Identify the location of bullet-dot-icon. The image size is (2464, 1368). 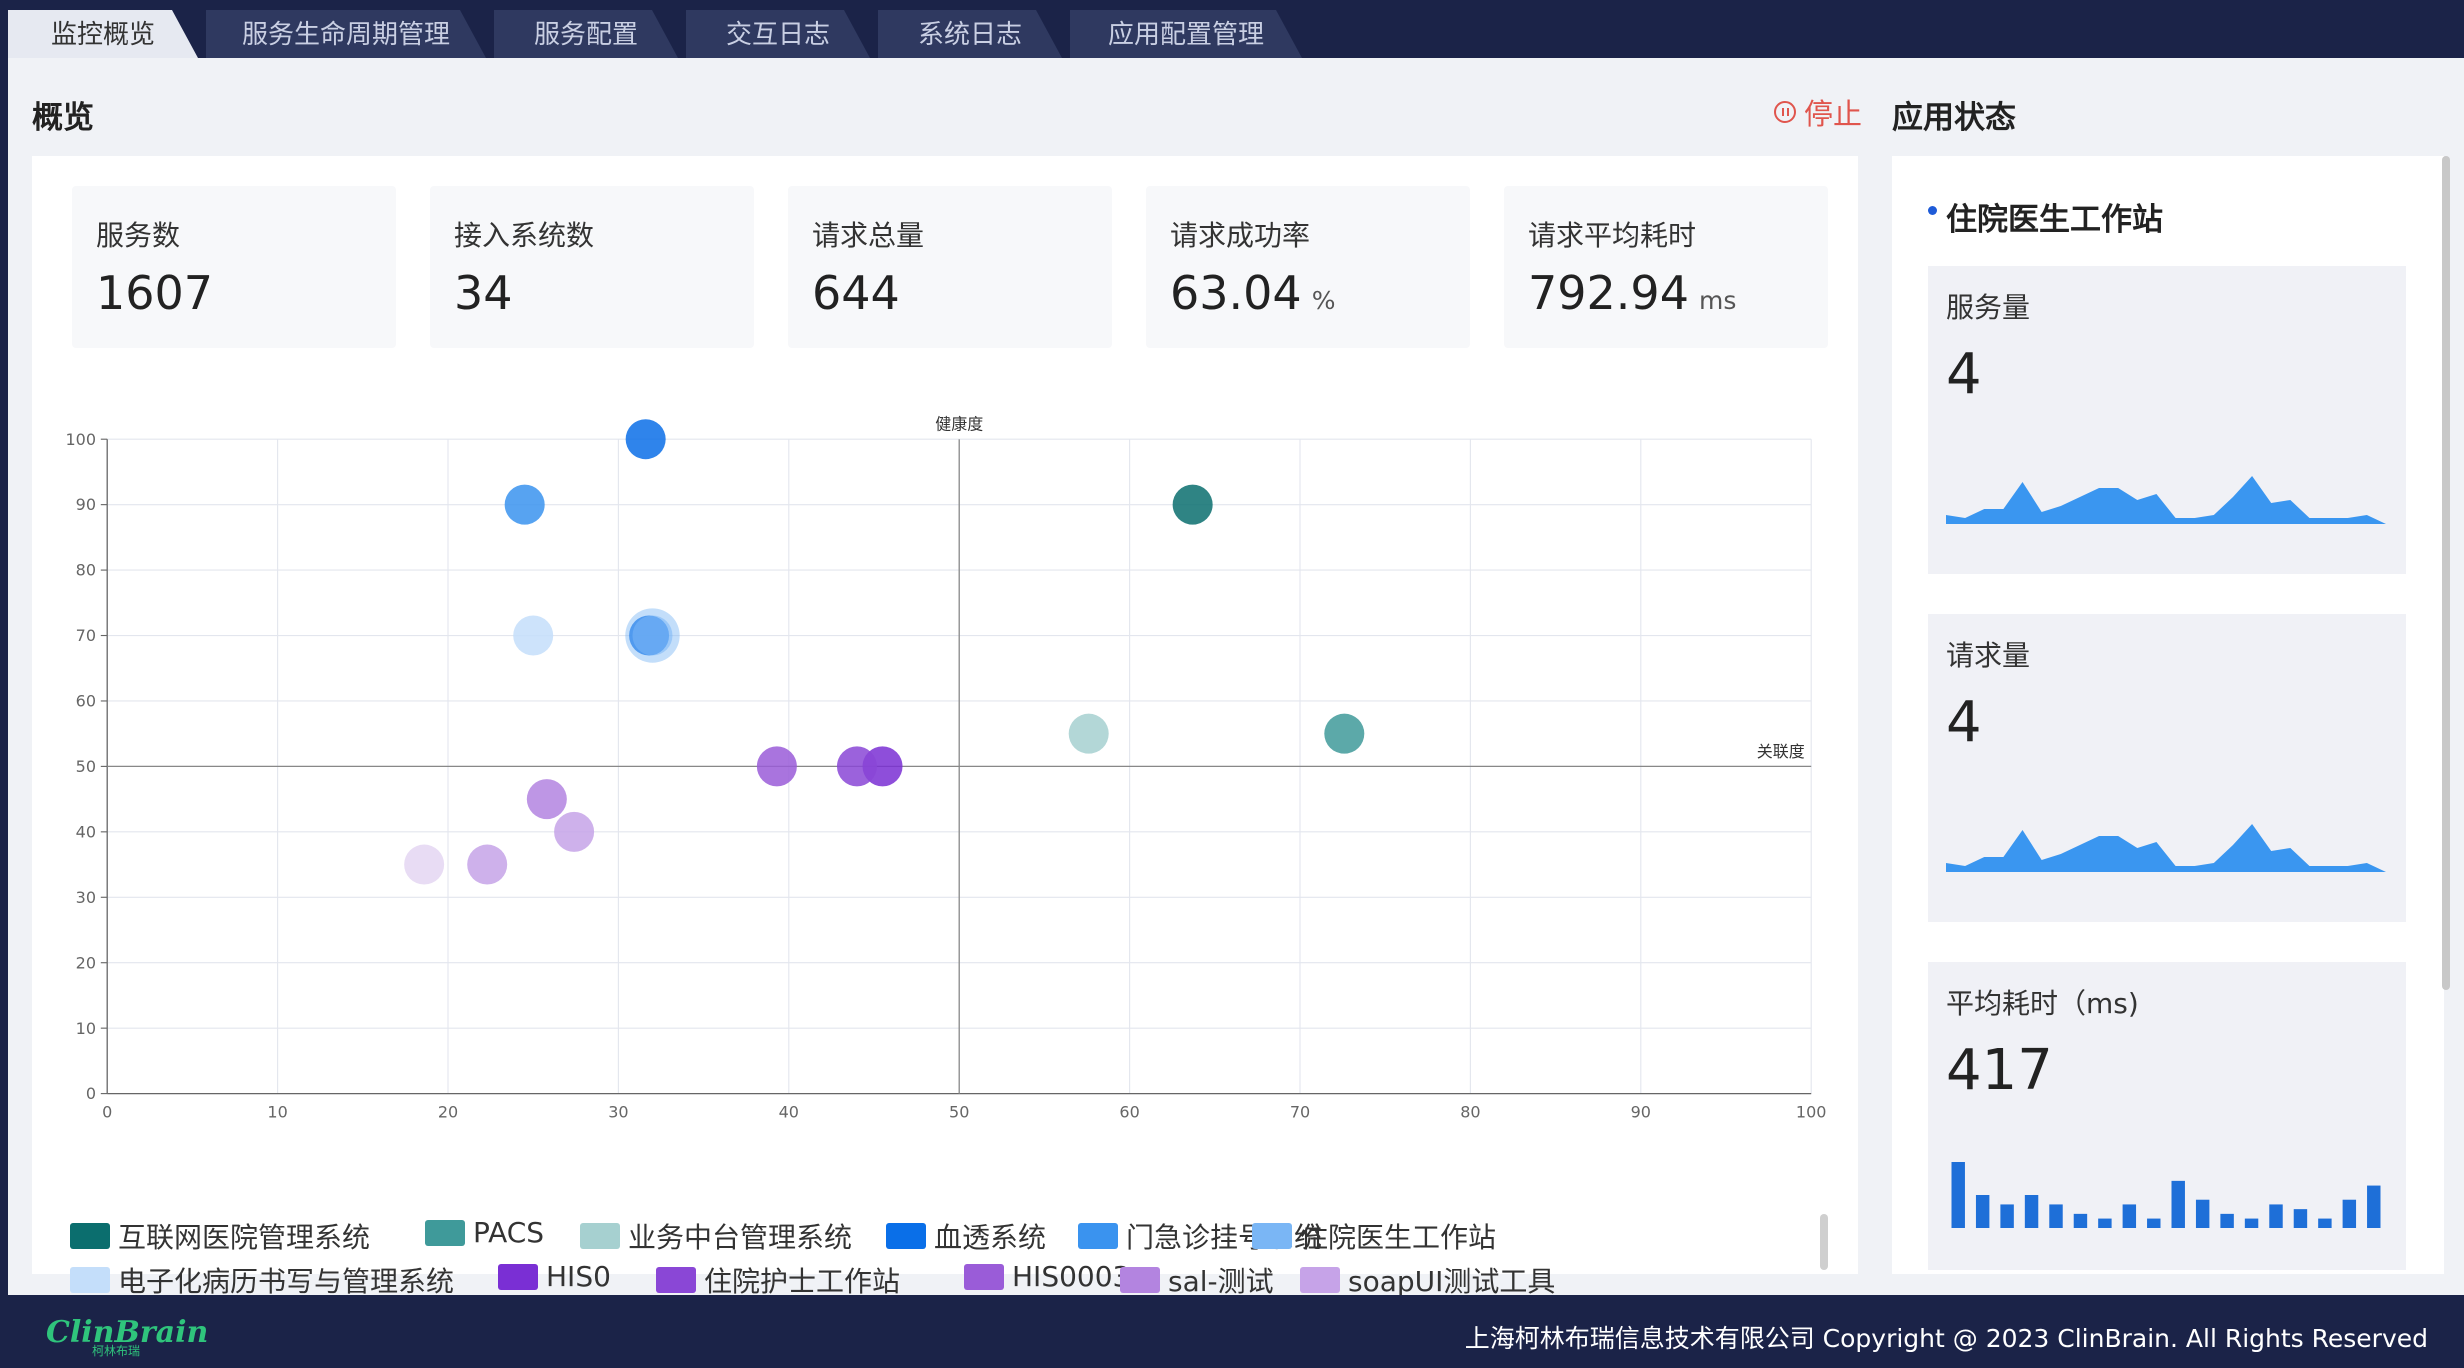
(1932, 210).